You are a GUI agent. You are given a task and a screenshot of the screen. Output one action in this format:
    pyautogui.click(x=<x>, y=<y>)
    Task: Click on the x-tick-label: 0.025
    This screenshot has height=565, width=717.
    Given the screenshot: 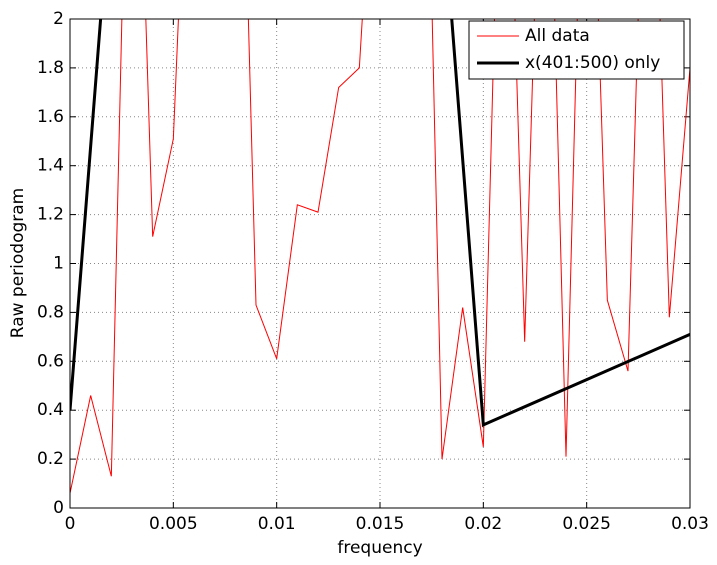 What is the action you would take?
    pyautogui.click(x=586, y=524)
    